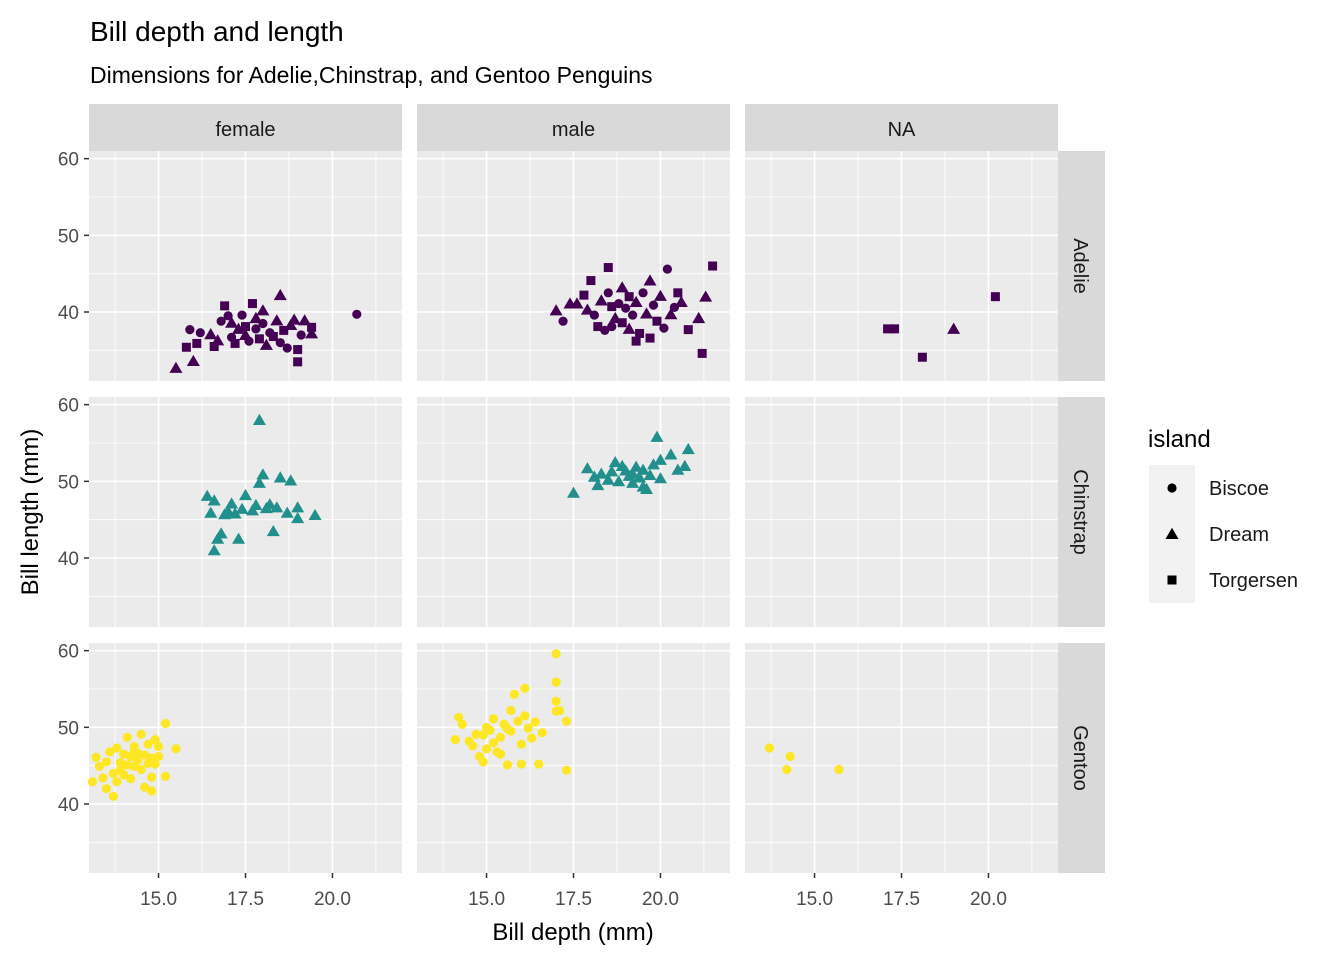 Image resolution: width=1344 pixels, height=960 pixels. What do you see at coordinates (1080, 758) in the screenshot?
I see `facet-strip-row-label: Gentoo` at bounding box center [1080, 758].